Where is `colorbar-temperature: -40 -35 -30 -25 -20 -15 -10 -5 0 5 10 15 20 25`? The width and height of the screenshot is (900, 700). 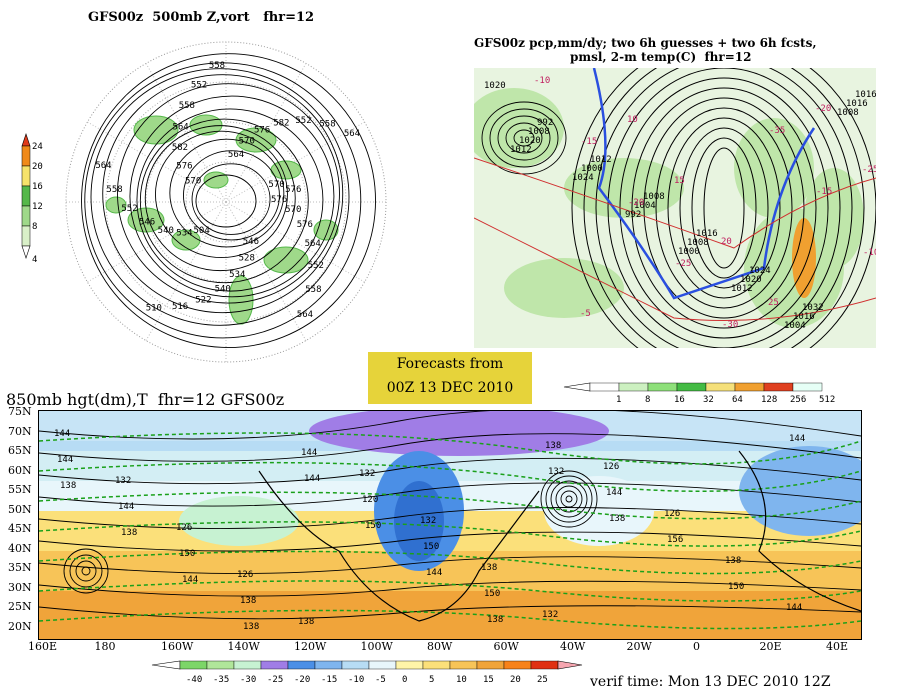 colorbar-temperature: -40 -35 -30 -25 -20 -15 -10 -5 0 5 10 15 20 25 is located at coordinates (370, 673).